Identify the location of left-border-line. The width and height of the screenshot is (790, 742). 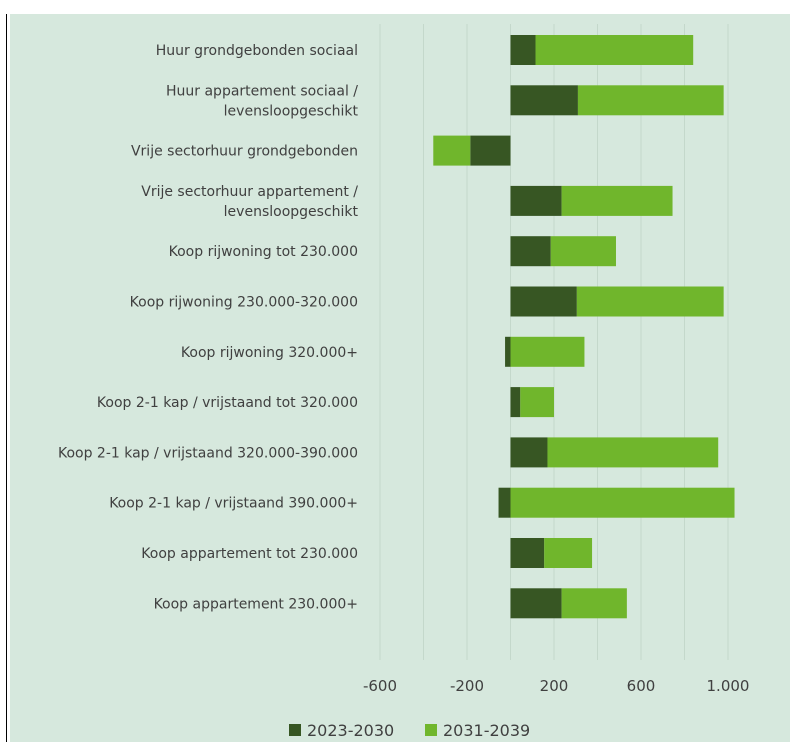
(6, 378).